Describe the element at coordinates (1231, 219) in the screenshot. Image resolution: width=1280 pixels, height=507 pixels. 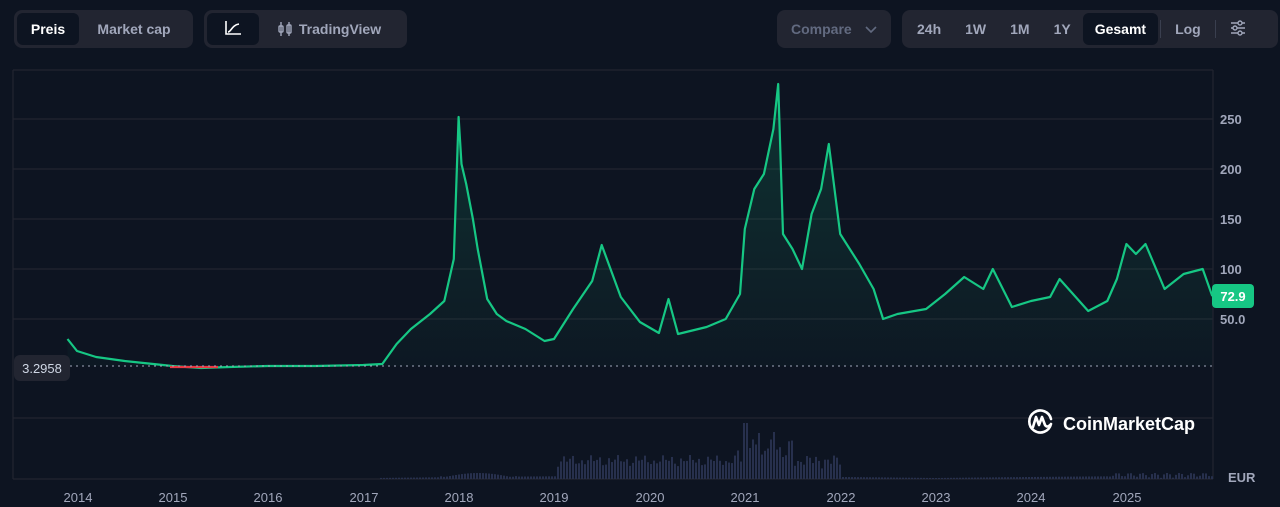
I see `y-tick-150: 150` at that location.